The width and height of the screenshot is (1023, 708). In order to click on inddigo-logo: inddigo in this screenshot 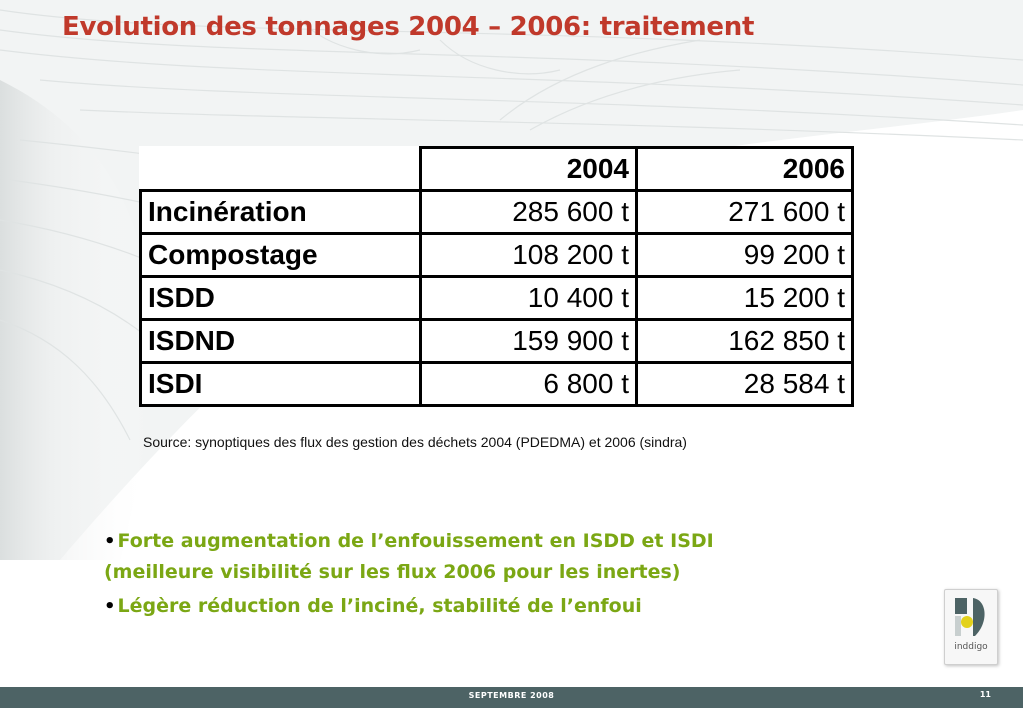, I will do `click(971, 627)`.